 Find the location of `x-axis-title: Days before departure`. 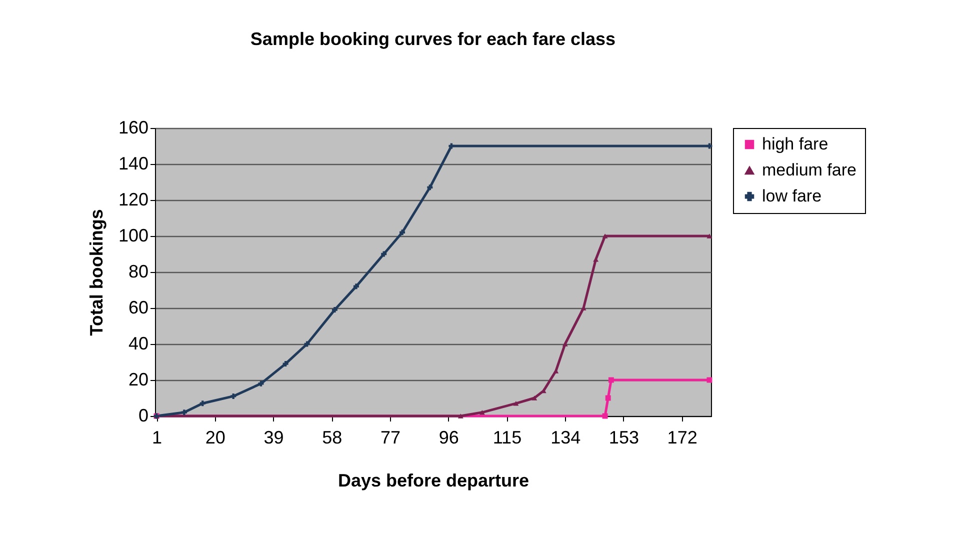

x-axis-title: Days before departure is located at coordinates (434, 480).